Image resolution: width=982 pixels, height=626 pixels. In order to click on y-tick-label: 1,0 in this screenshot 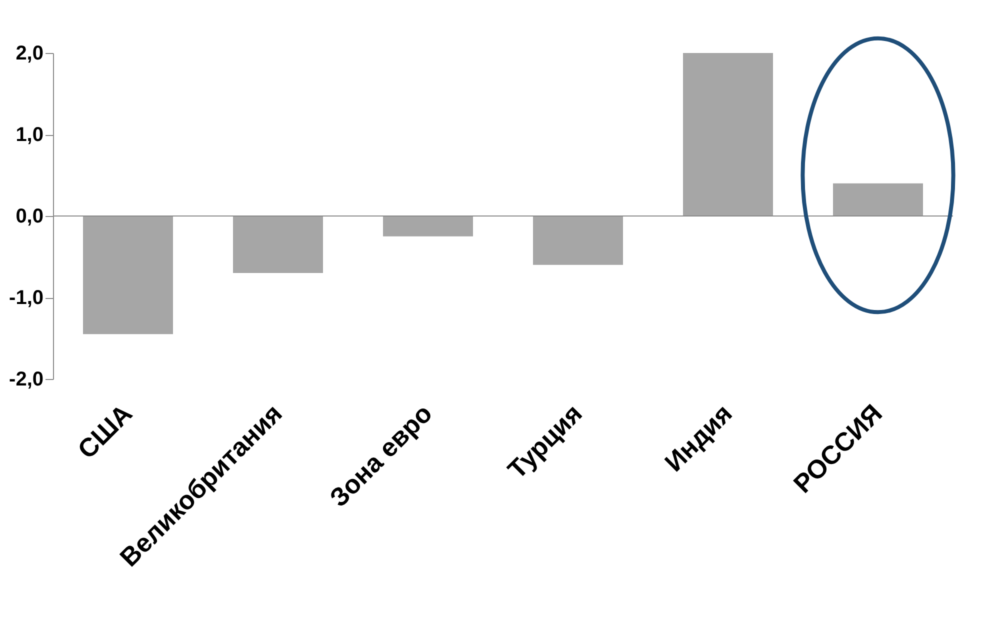, I will do `click(30, 135)`.